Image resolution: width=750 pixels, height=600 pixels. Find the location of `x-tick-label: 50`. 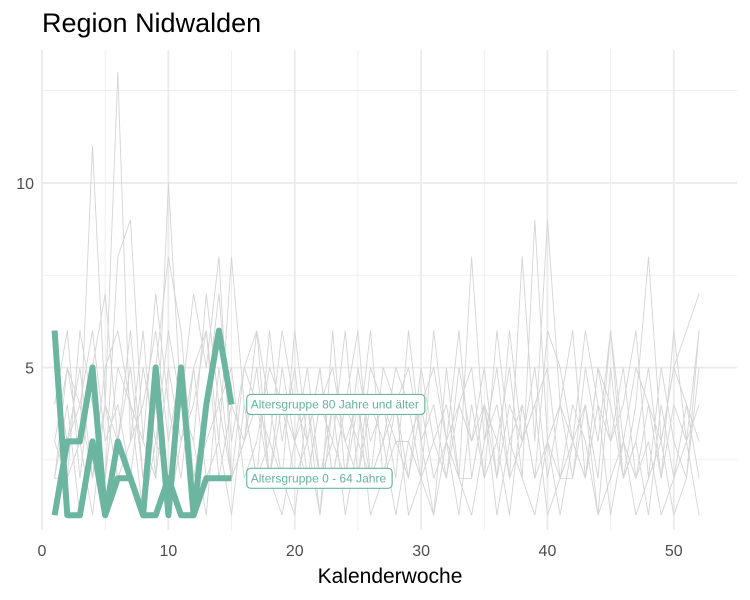

x-tick-label: 50 is located at coordinates (674, 551).